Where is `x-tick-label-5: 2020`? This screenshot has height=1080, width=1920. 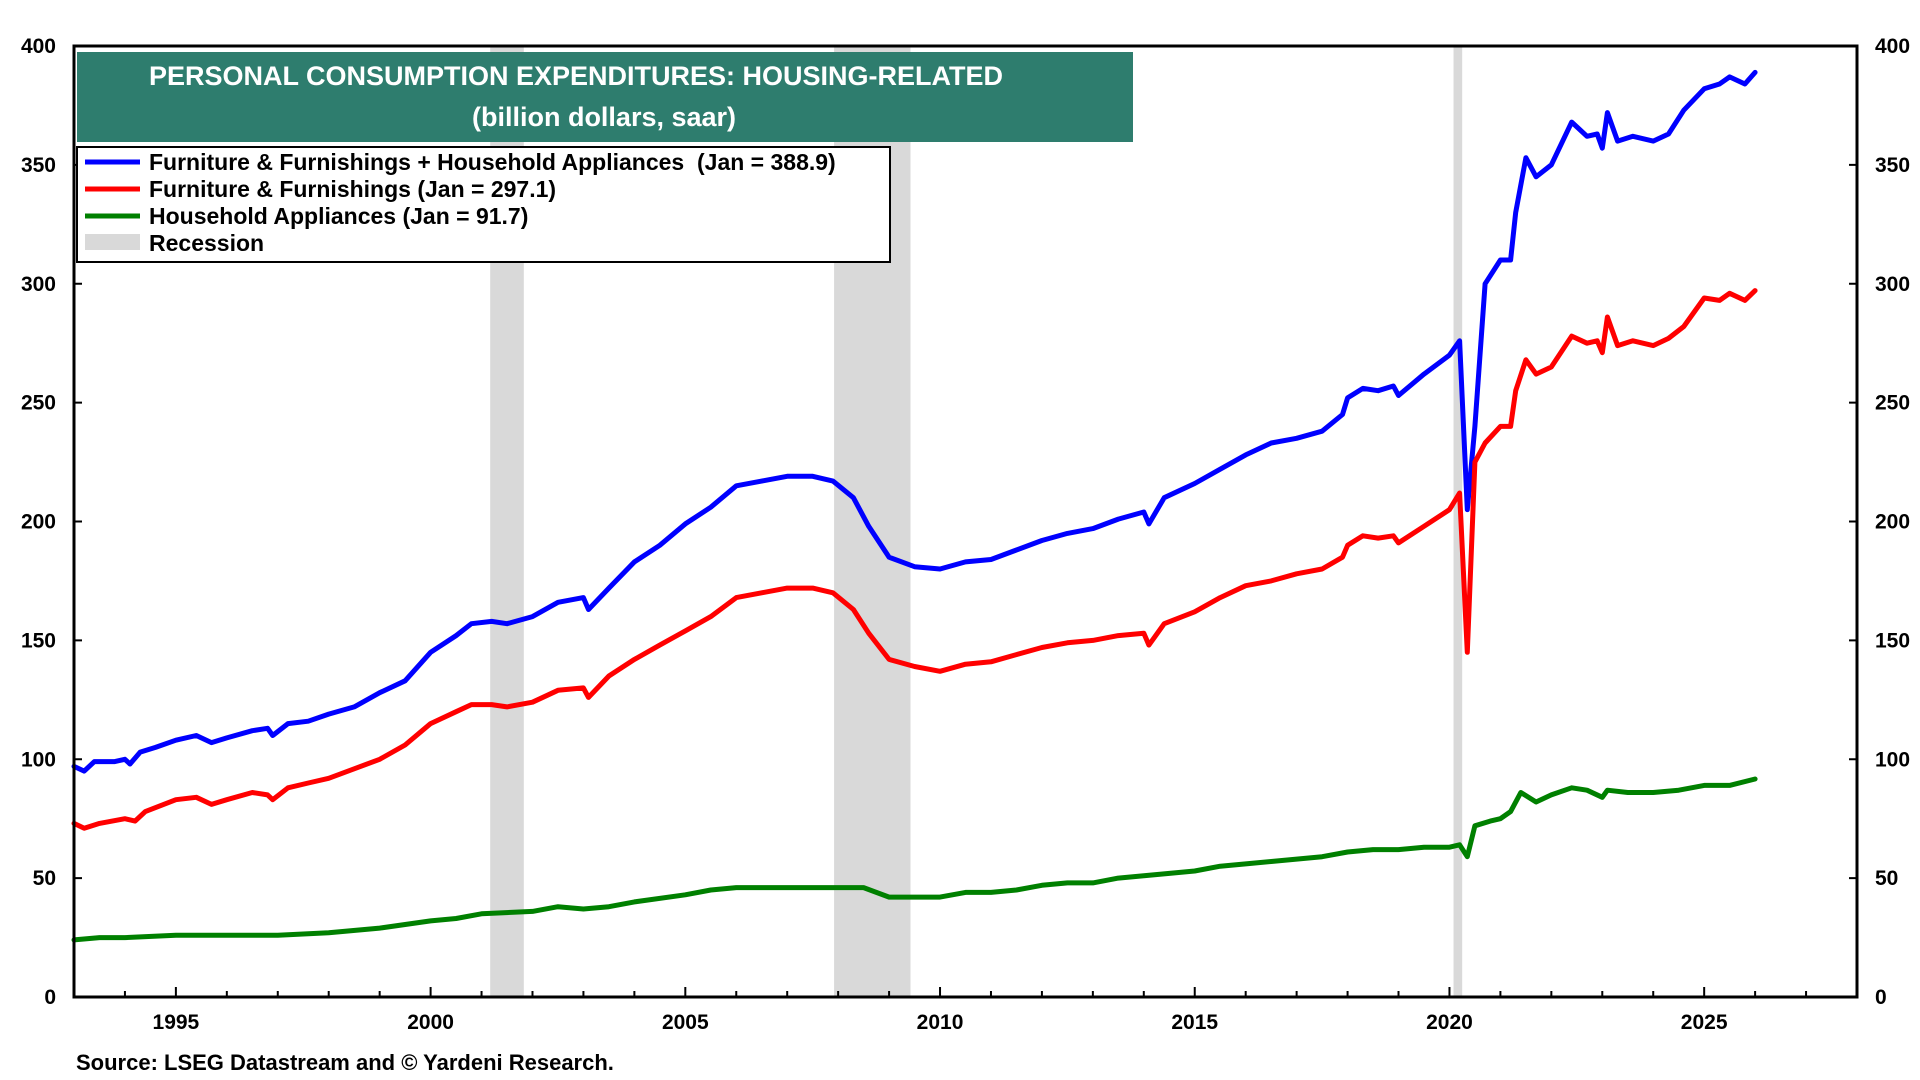
x-tick-label-5: 2020 is located at coordinates (1449, 1022).